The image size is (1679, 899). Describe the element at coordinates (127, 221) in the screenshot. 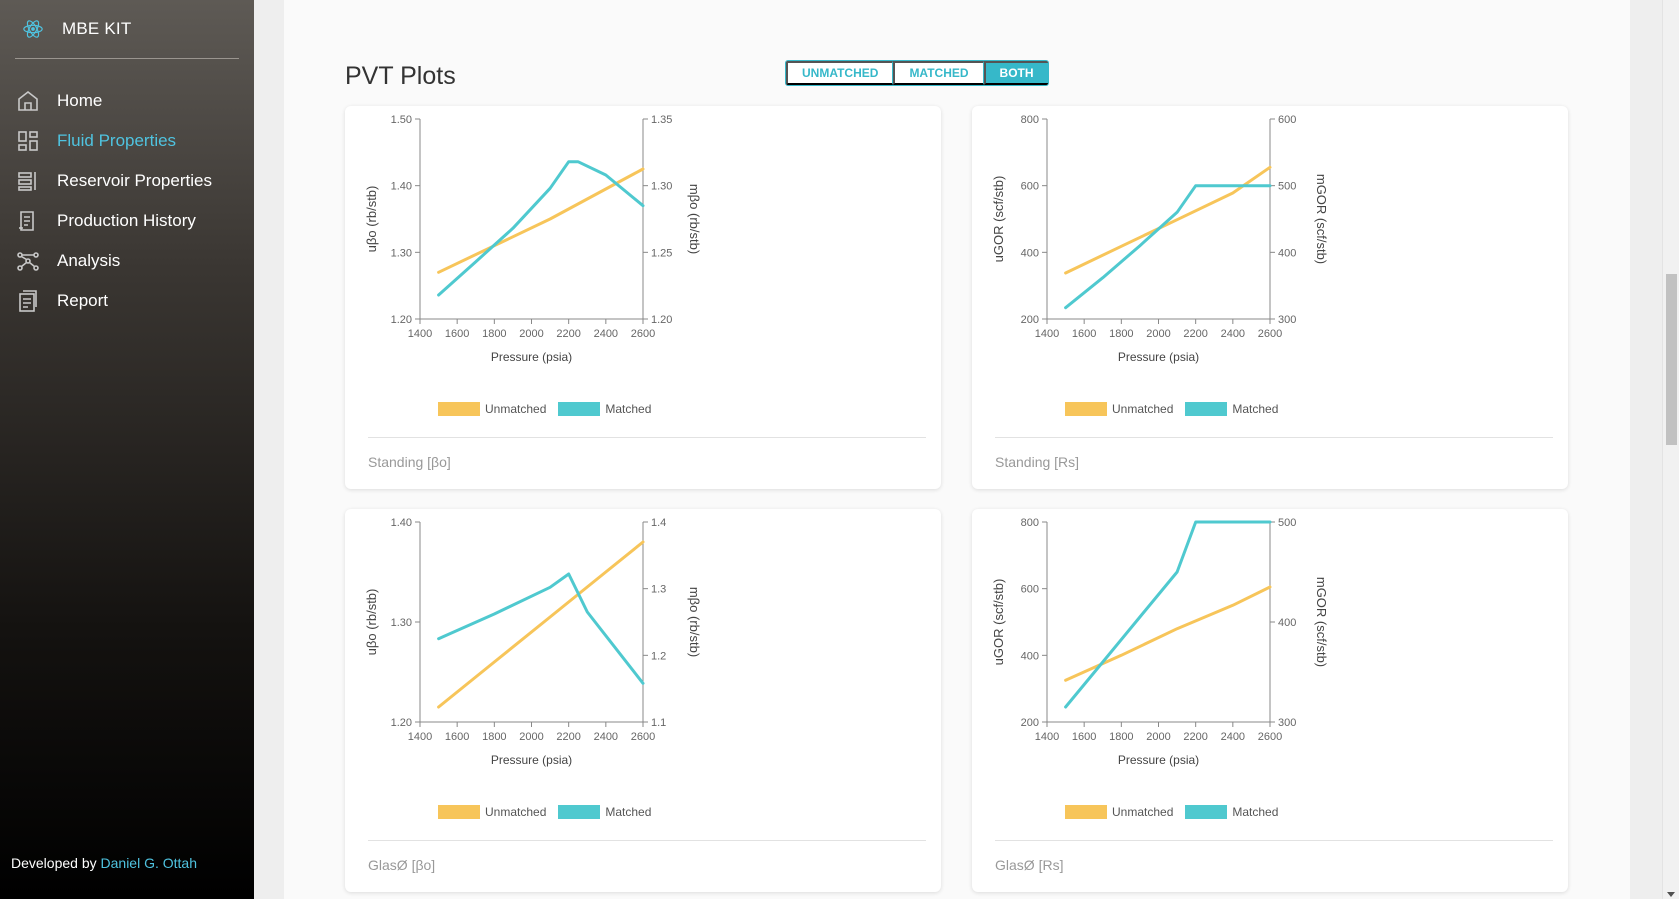

I see `sidebar-item-production-history: Production History` at that location.